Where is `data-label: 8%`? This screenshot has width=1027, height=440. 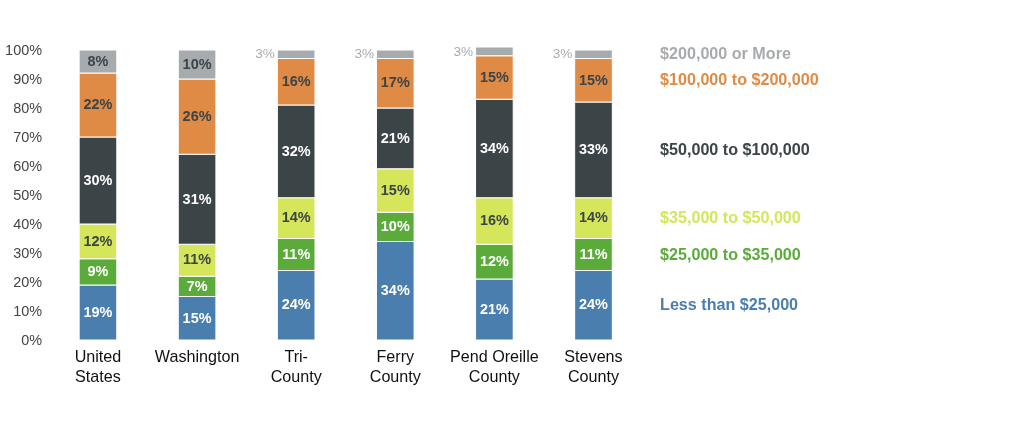 data-label: 8% is located at coordinates (98, 60).